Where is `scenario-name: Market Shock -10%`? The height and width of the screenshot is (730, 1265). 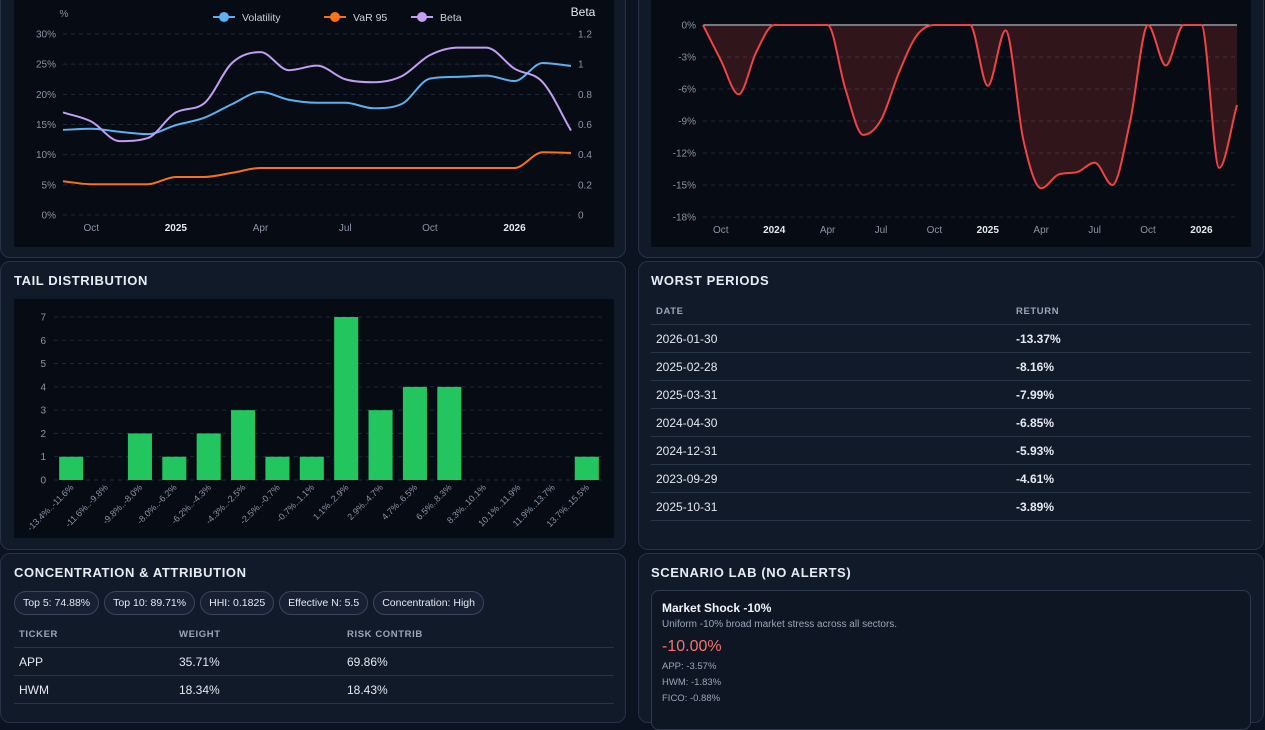
scenario-name: Market Shock -10% is located at coordinates (717, 608).